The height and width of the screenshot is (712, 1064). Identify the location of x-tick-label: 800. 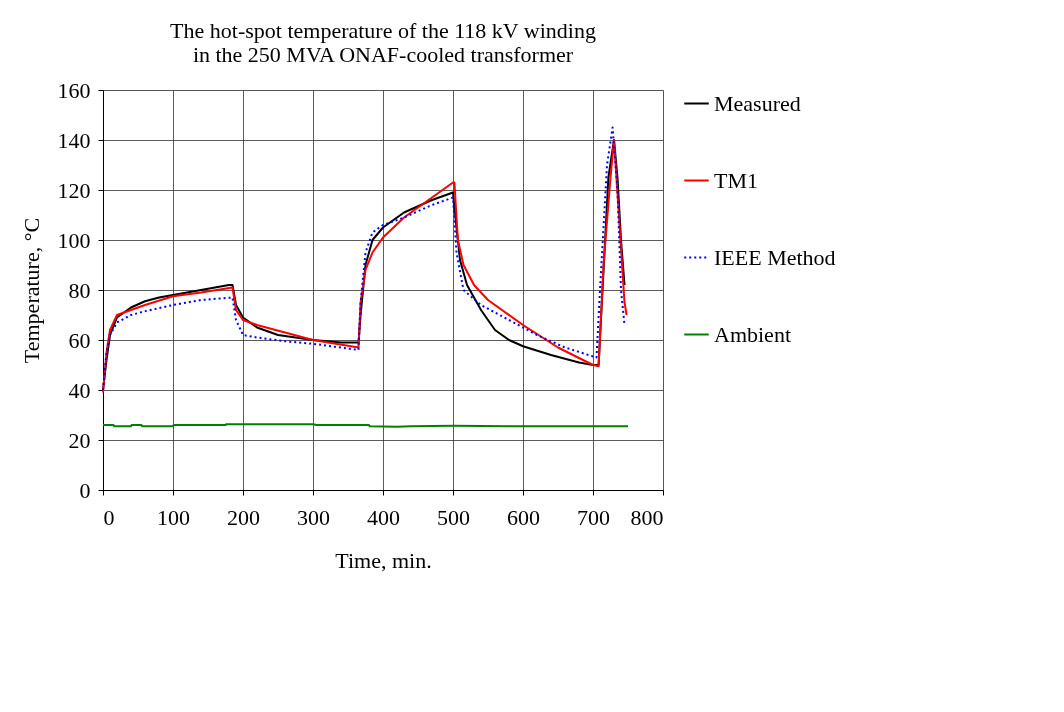
(647, 517).